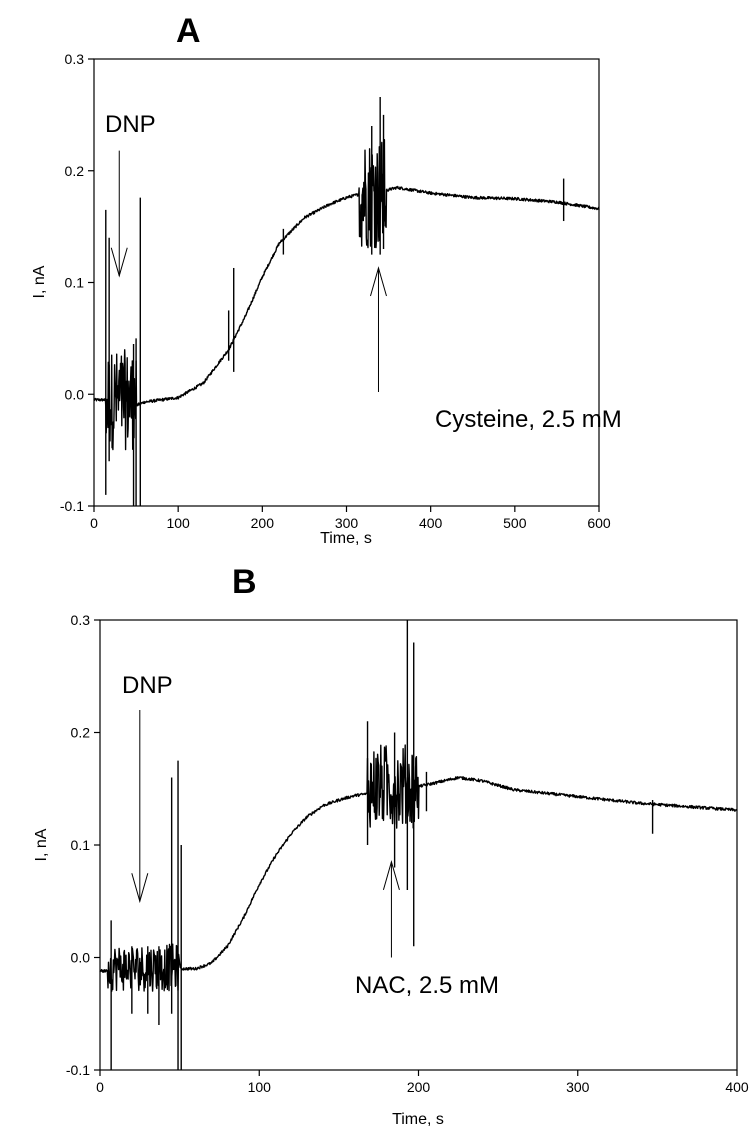  Describe the element at coordinates (418, 1119) in the screenshot. I see `panel-b-x-axis-title: Time, s` at that location.